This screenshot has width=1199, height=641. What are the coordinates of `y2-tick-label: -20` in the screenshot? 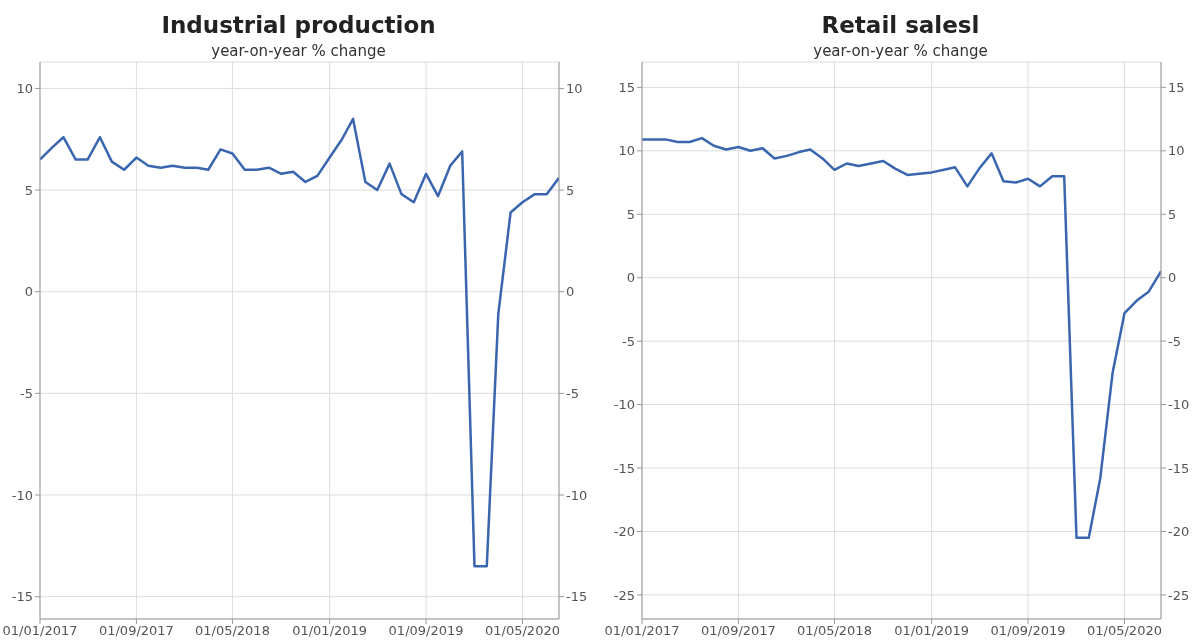 It's located at (1179, 532).